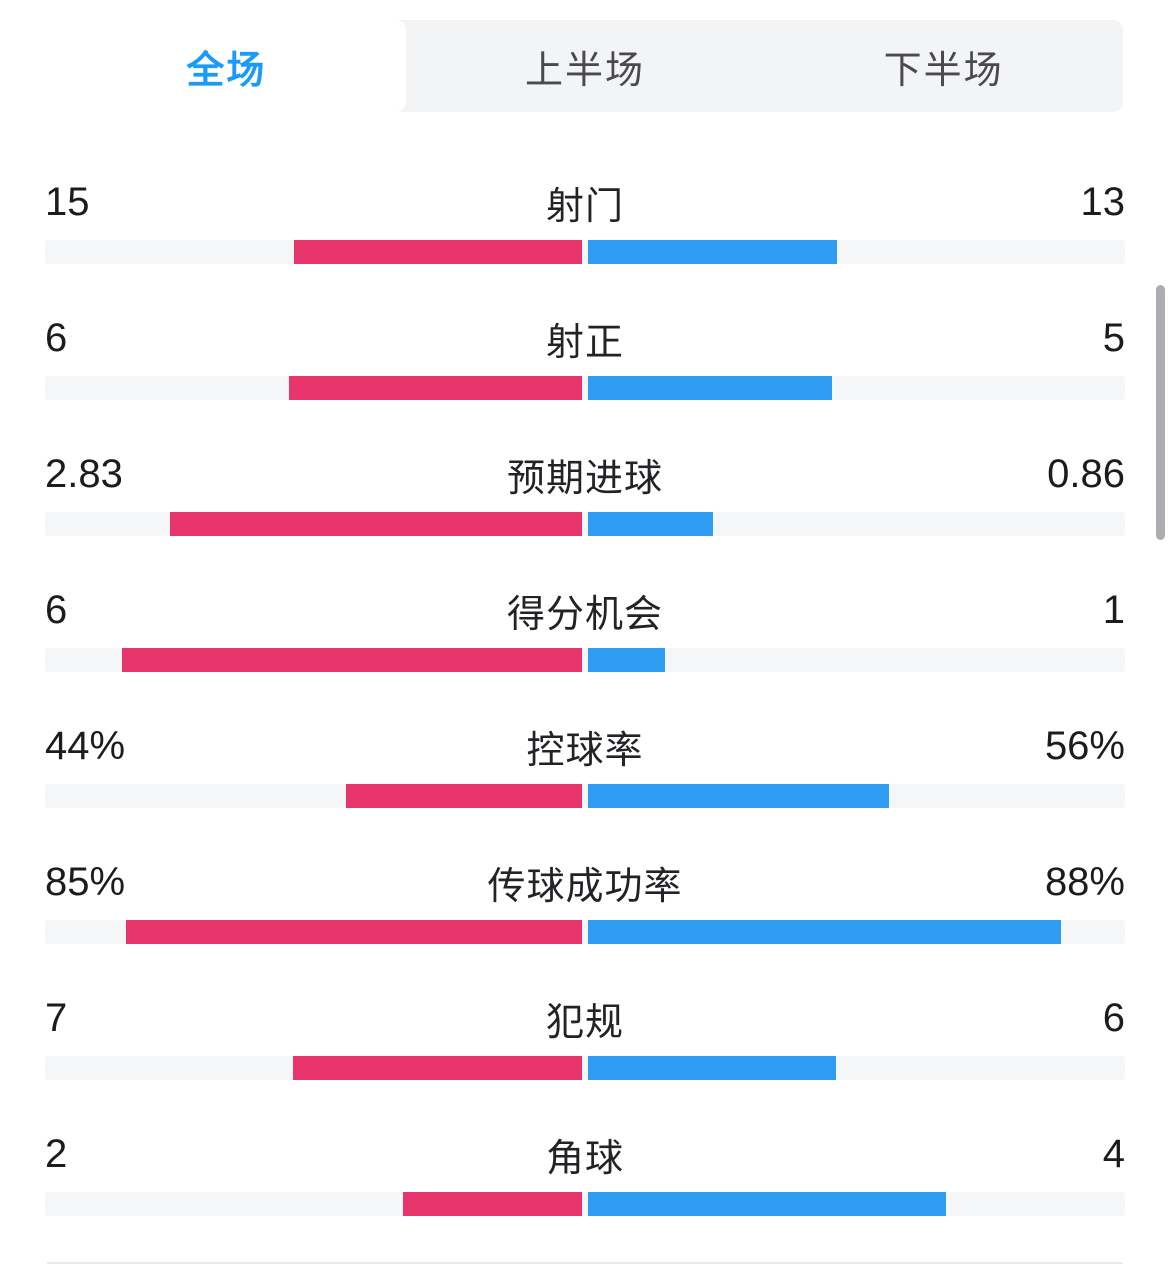 This screenshot has width=1170, height=1264. I want to click on away-value: 1, so click(1113, 609).